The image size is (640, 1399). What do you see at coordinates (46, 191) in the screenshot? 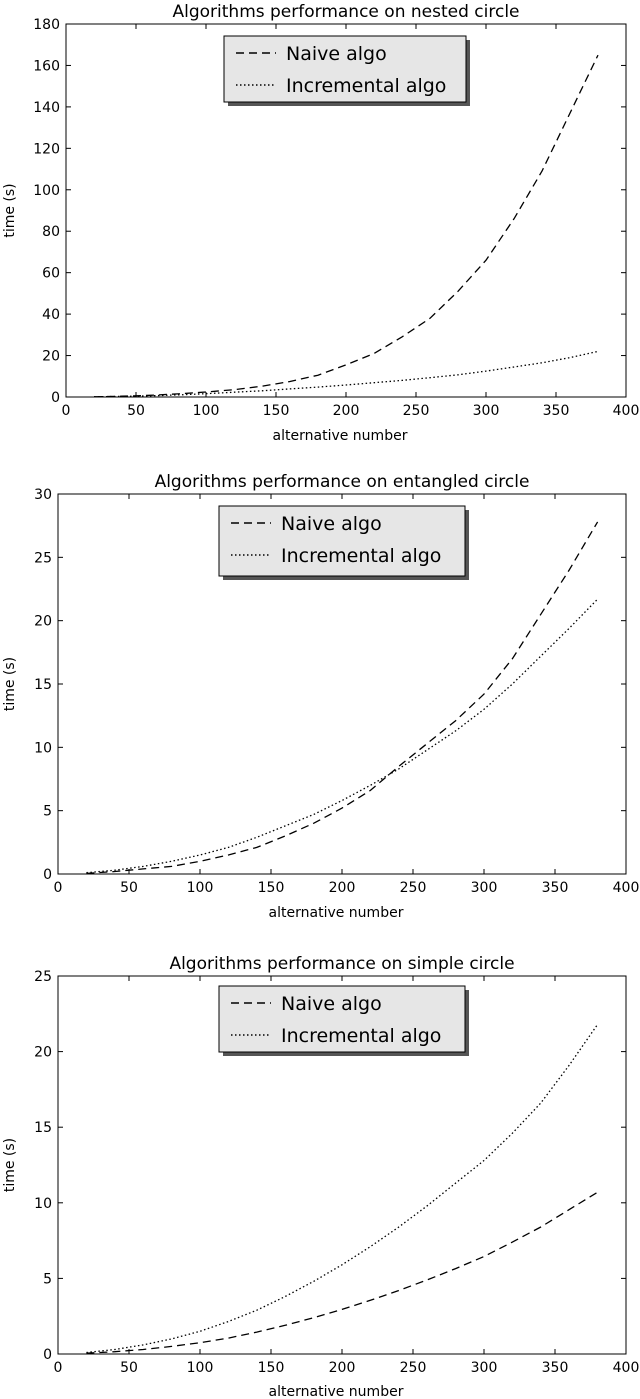
I see `y-tick-label: 100` at bounding box center [46, 191].